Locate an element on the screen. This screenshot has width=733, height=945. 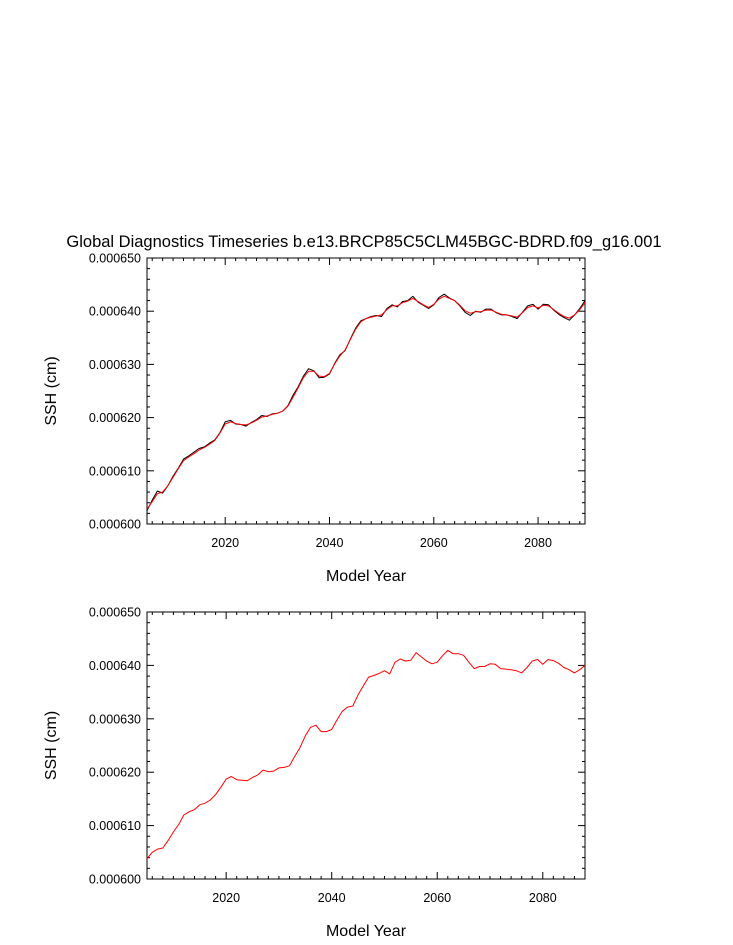
top-x-tick-label: 2020 is located at coordinates (225, 543).